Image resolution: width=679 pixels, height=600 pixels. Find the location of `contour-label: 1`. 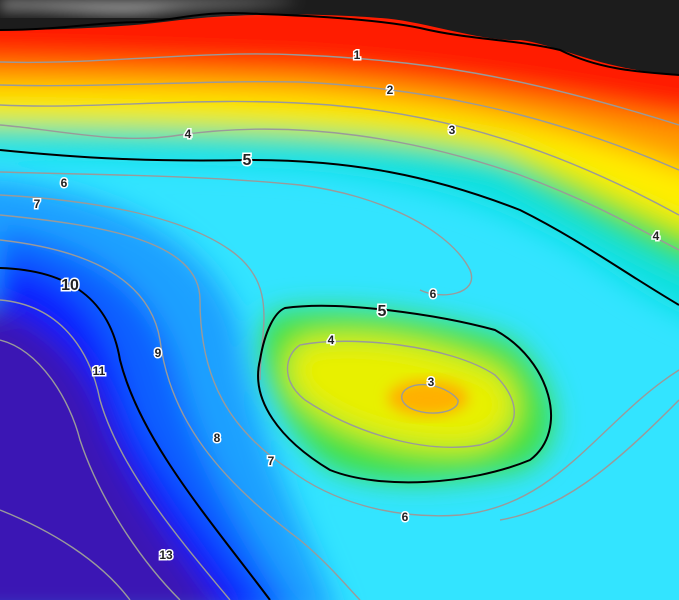

contour-label: 1 is located at coordinates (357, 55).